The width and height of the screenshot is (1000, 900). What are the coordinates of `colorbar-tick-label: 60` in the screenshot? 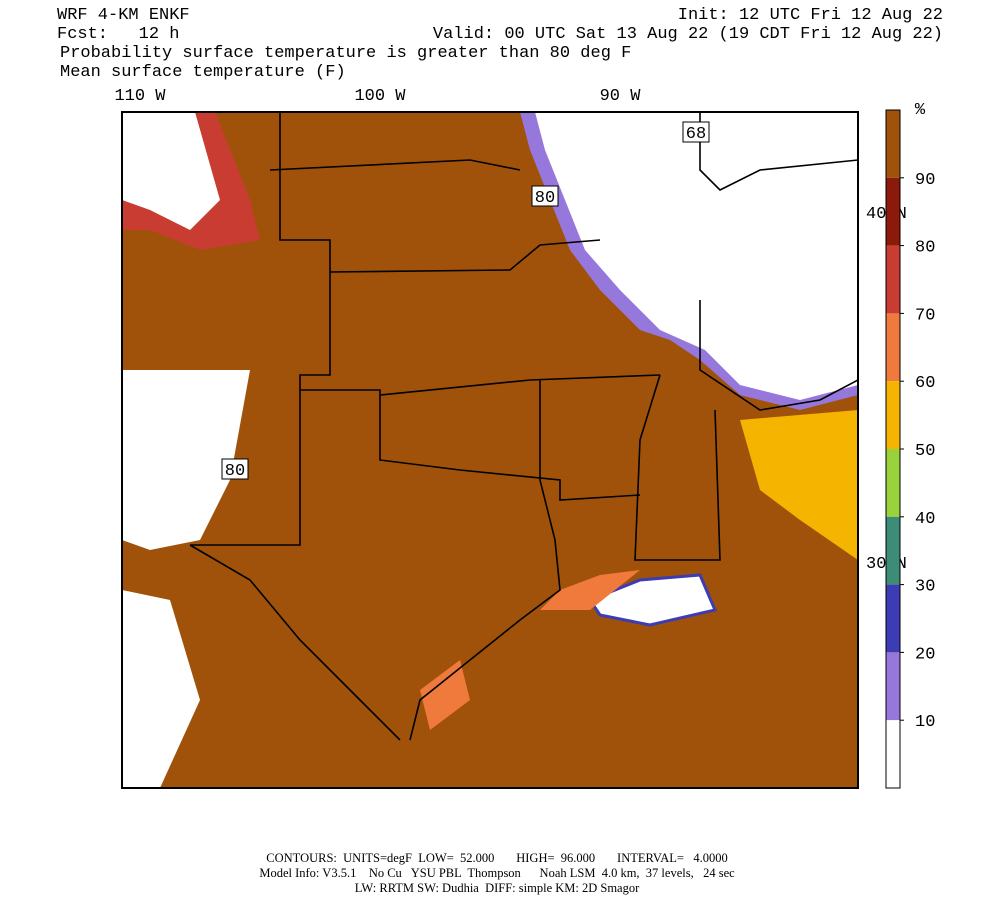 It's located at (925, 383).